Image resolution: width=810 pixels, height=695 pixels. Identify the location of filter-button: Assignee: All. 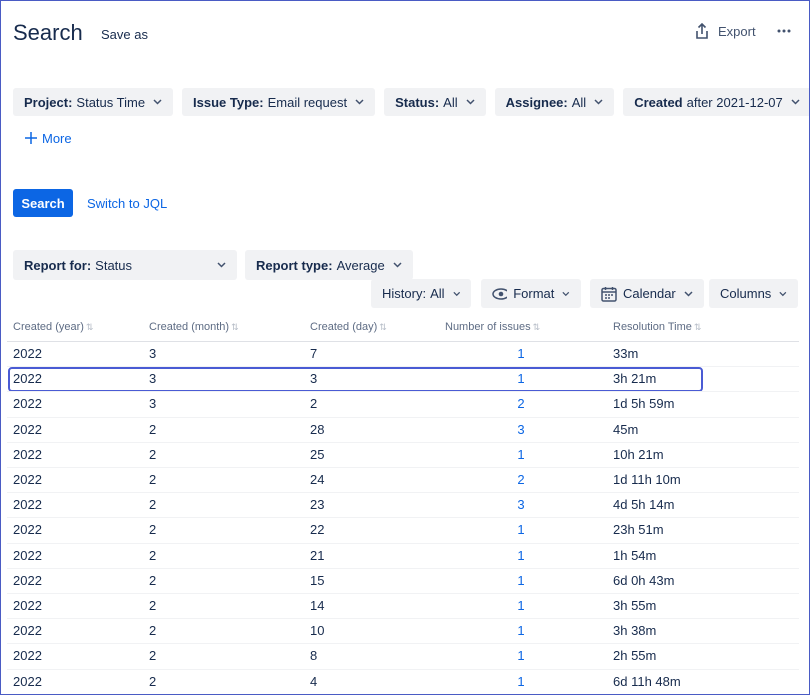
(554, 102).